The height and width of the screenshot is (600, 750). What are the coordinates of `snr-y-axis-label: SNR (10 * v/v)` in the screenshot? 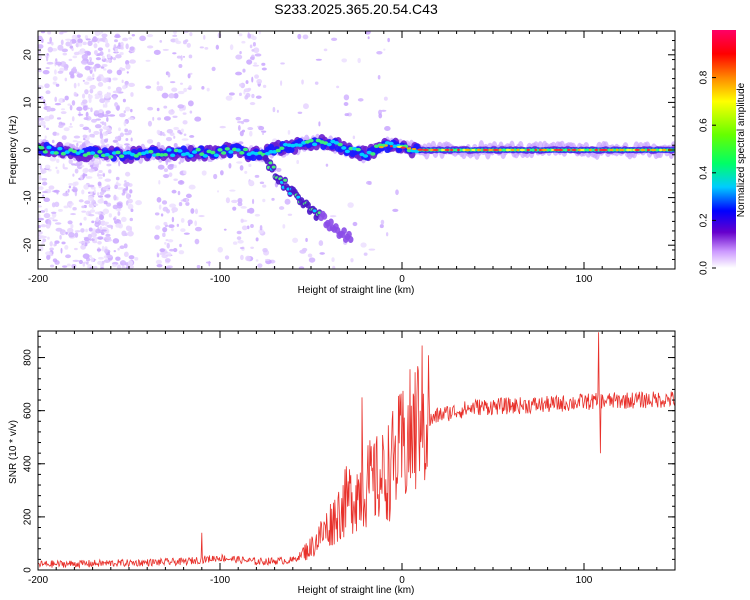 It's located at (13, 452).